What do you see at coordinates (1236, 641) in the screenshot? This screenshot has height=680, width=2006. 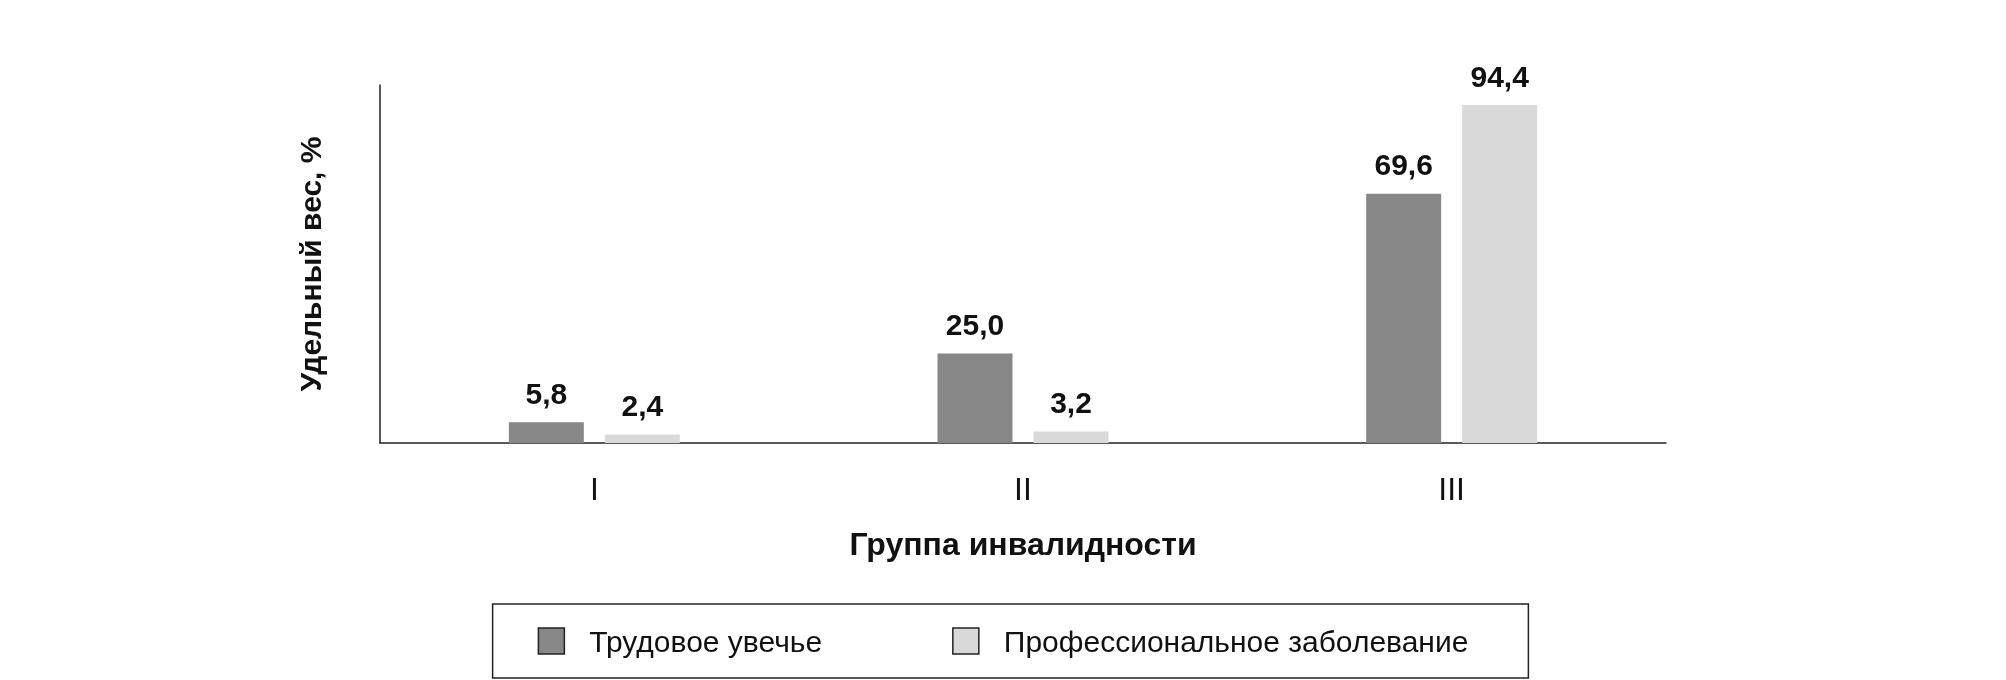 I see `legend-label: Профессиональное заболевание` at bounding box center [1236, 641].